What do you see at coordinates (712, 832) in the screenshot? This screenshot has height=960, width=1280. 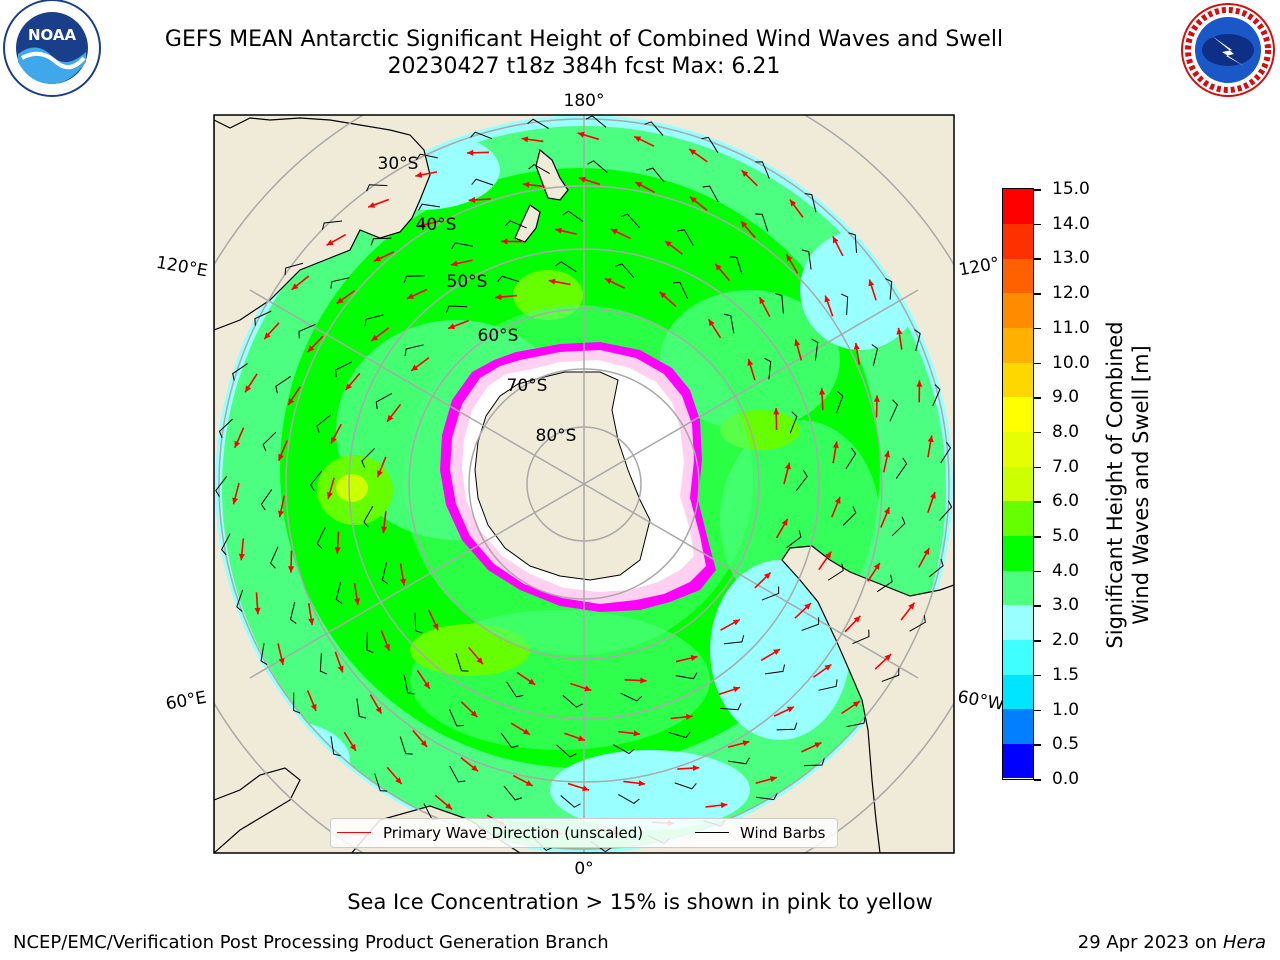 I see `legend-barb-line` at bounding box center [712, 832].